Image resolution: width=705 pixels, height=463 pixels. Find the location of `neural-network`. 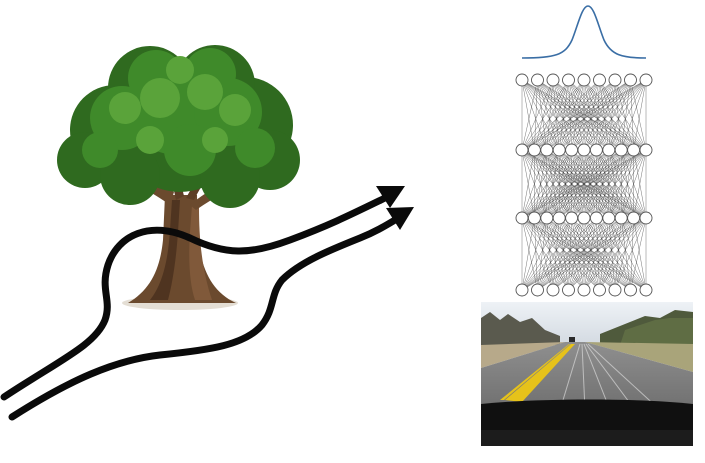

neural-network is located at coordinates (584, 185).